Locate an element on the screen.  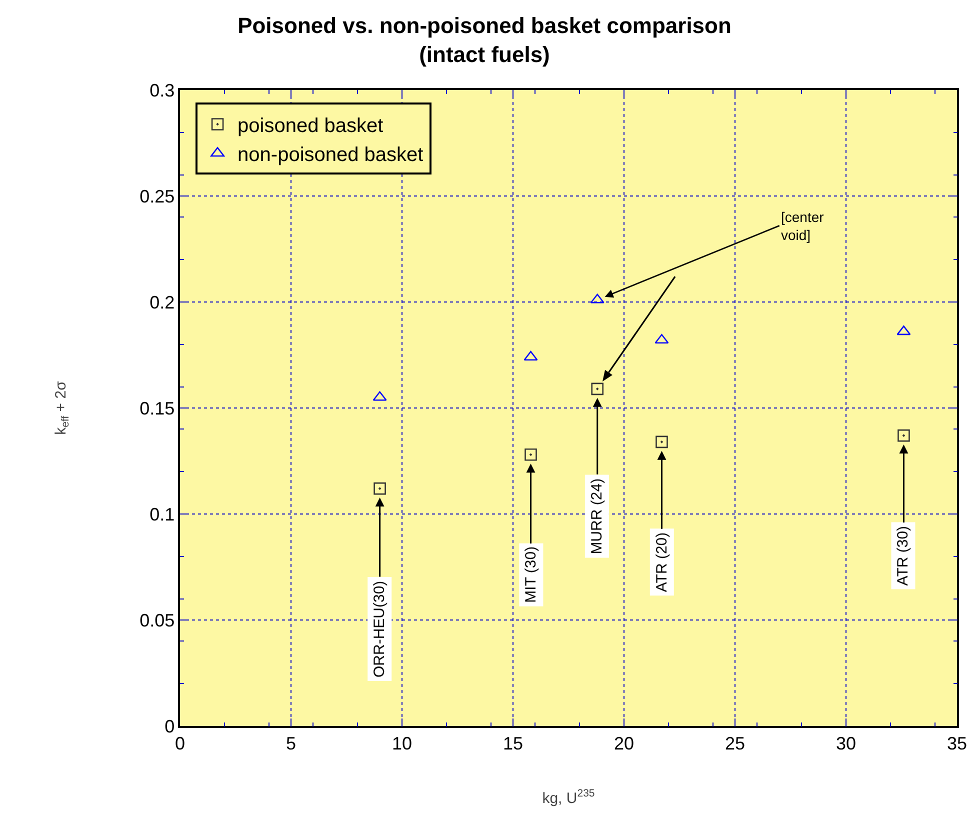
y-tick-label: 0.2 is located at coordinates (162, 302).